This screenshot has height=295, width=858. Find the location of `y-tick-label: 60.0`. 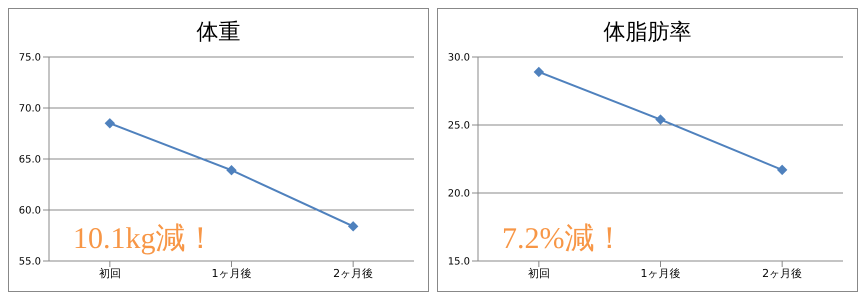

y-tick-label: 60.0 is located at coordinates (29, 211).